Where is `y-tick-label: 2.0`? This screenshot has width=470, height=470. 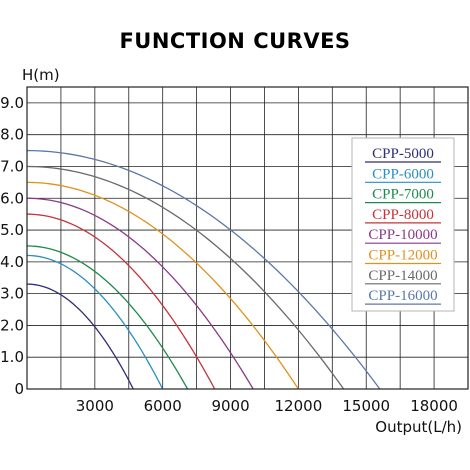
y-tick-label: 2.0 is located at coordinates (12, 325).